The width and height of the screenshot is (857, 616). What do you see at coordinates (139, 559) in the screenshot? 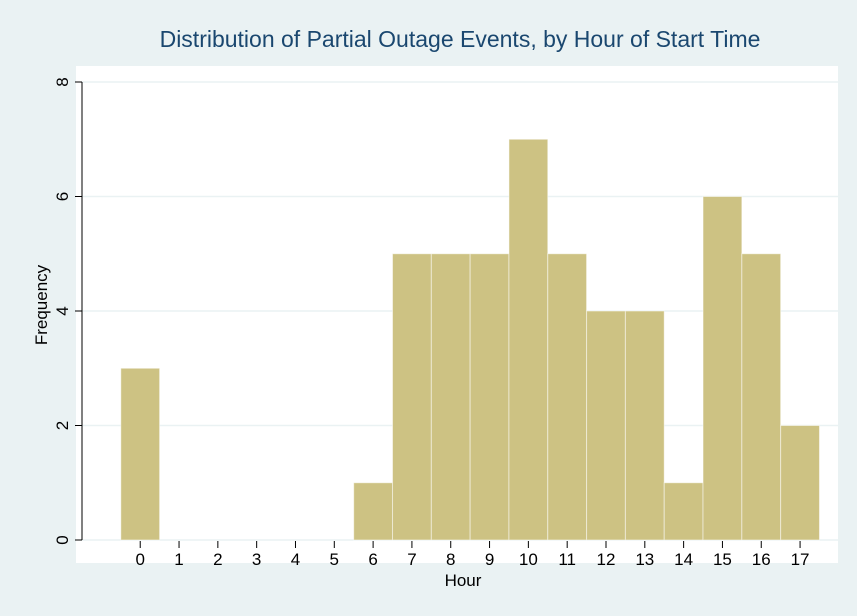
I see `x-tick-label: 0` at bounding box center [139, 559].